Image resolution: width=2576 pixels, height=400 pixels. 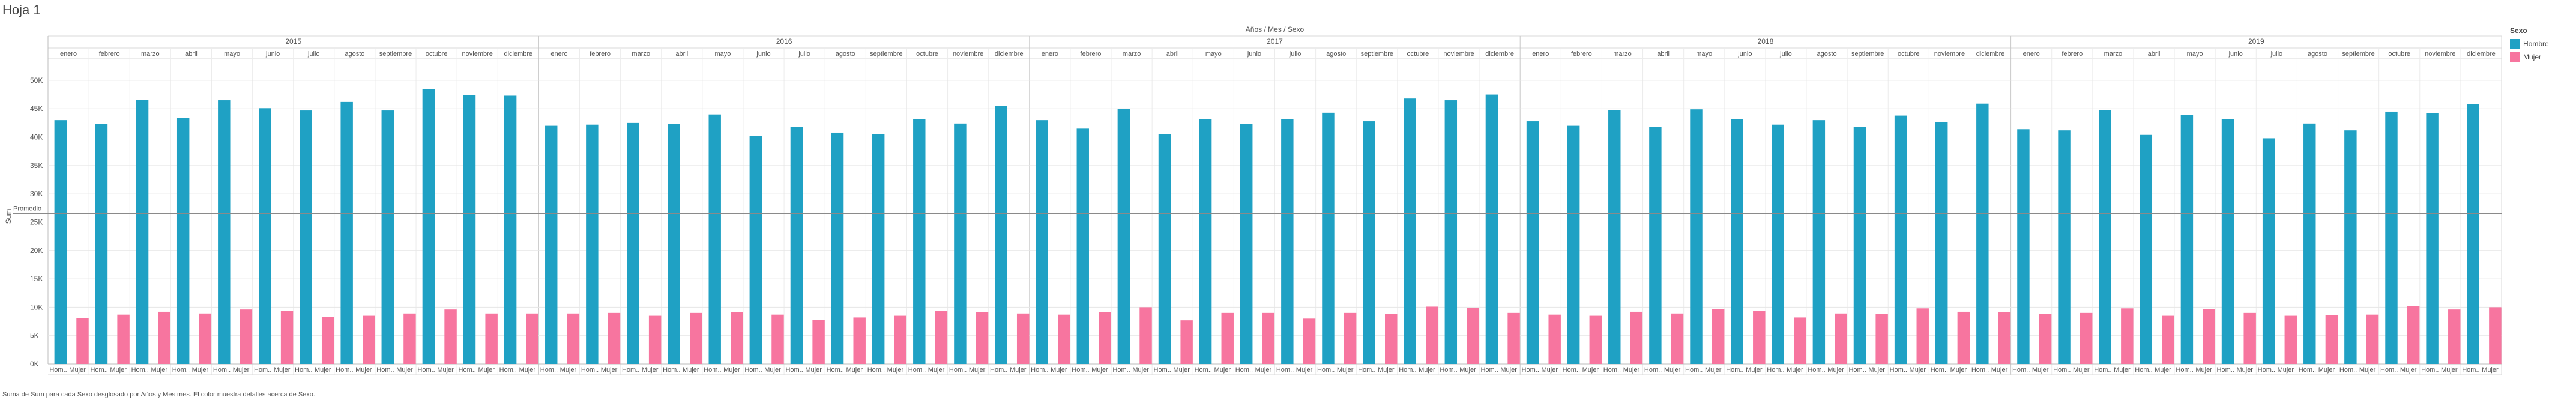 I want to click on legend-item-hombre: Hombre, so click(x=2529, y=43).